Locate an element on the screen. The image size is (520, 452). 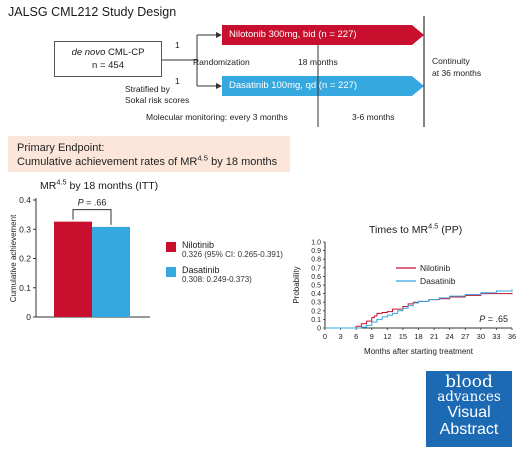
ratio-top: 1 is located at coordinates (177, 45).